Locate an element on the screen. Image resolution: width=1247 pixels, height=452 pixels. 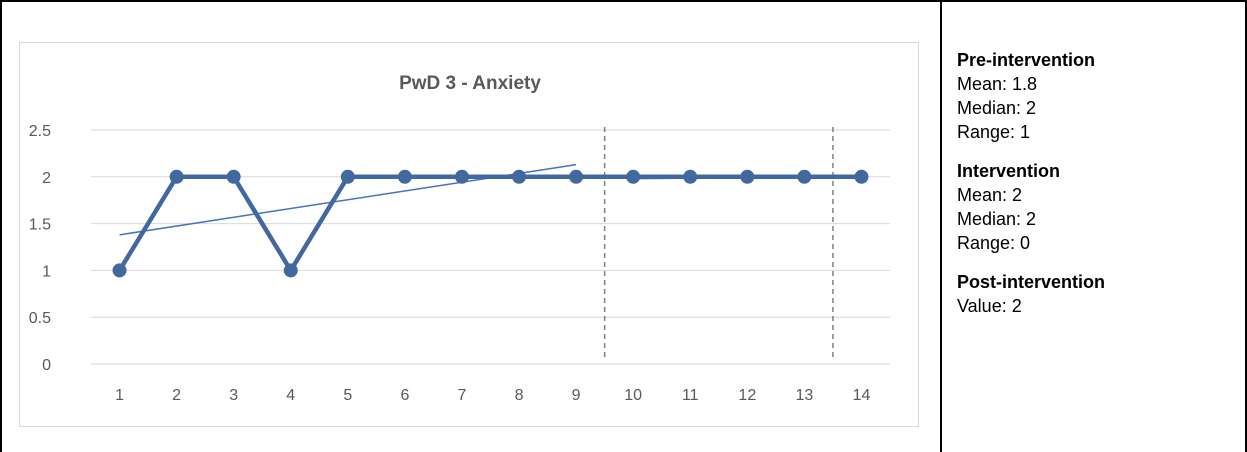
pre-intervention-heading: Pre-intervention is located at coordinates (1026, 60).